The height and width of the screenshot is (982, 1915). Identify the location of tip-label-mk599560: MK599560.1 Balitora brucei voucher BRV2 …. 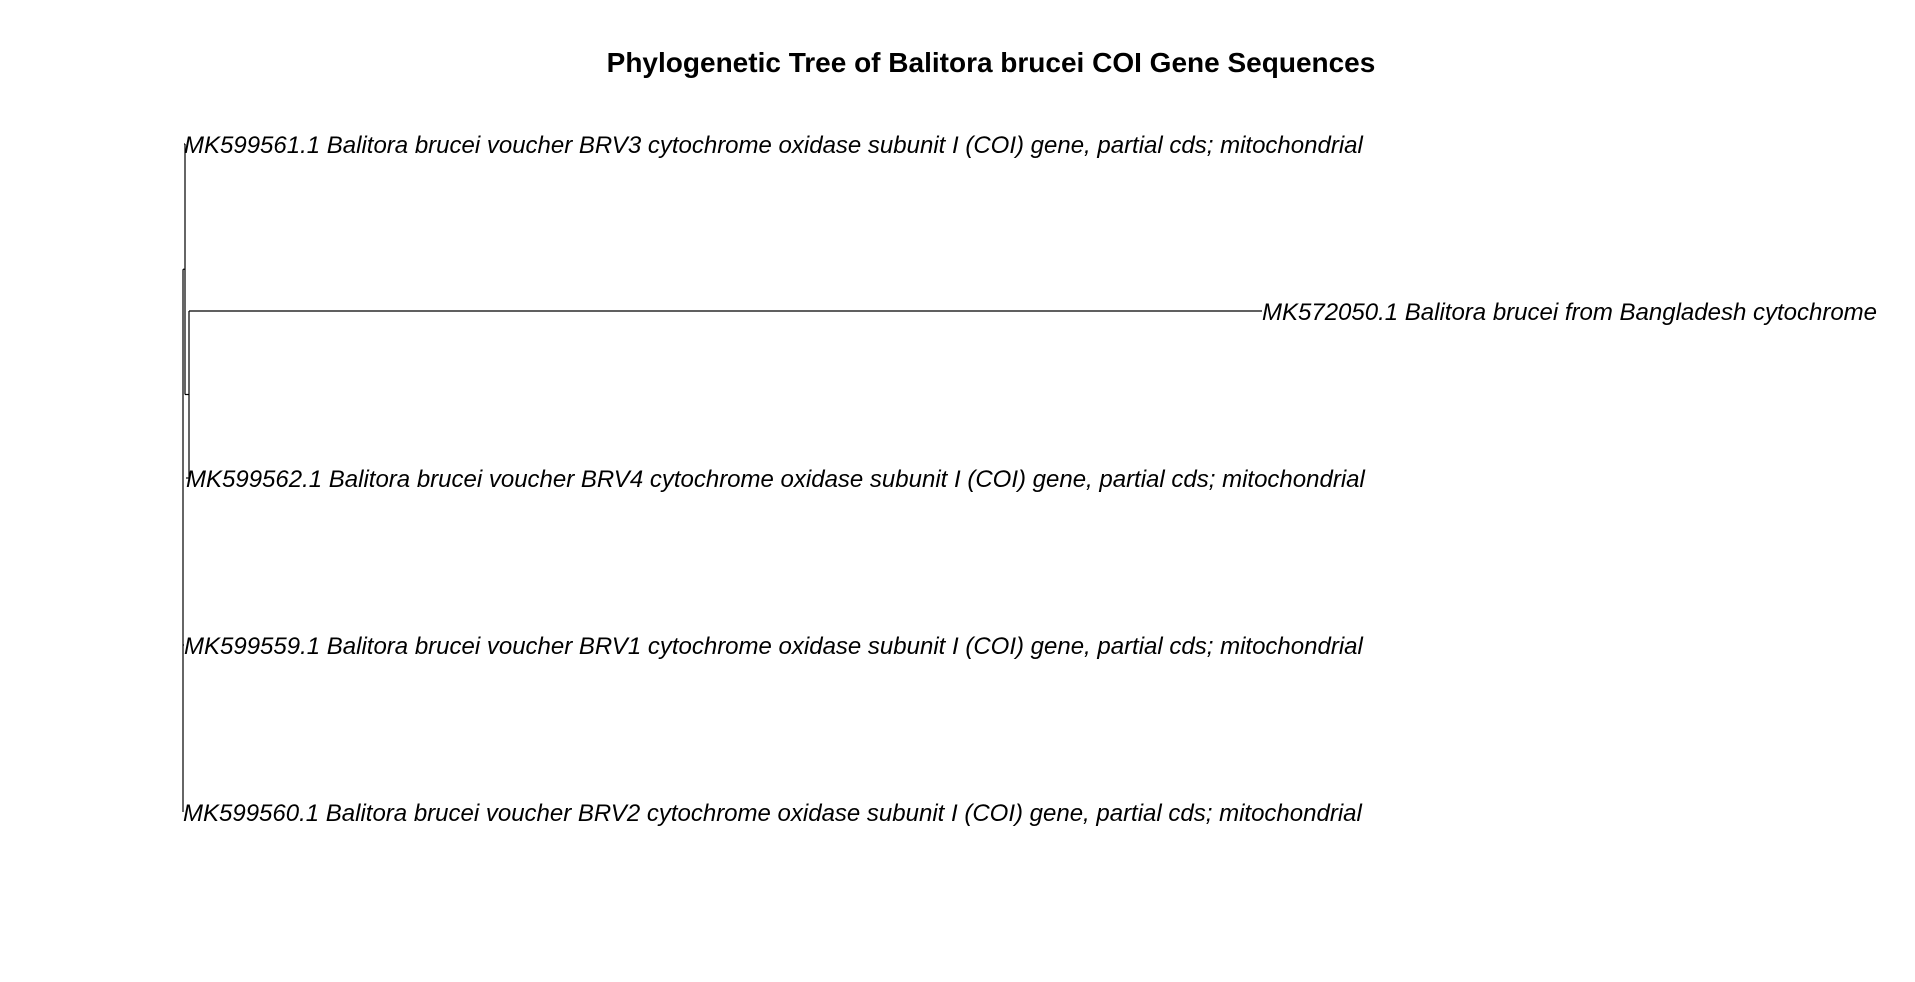
(772, 813).